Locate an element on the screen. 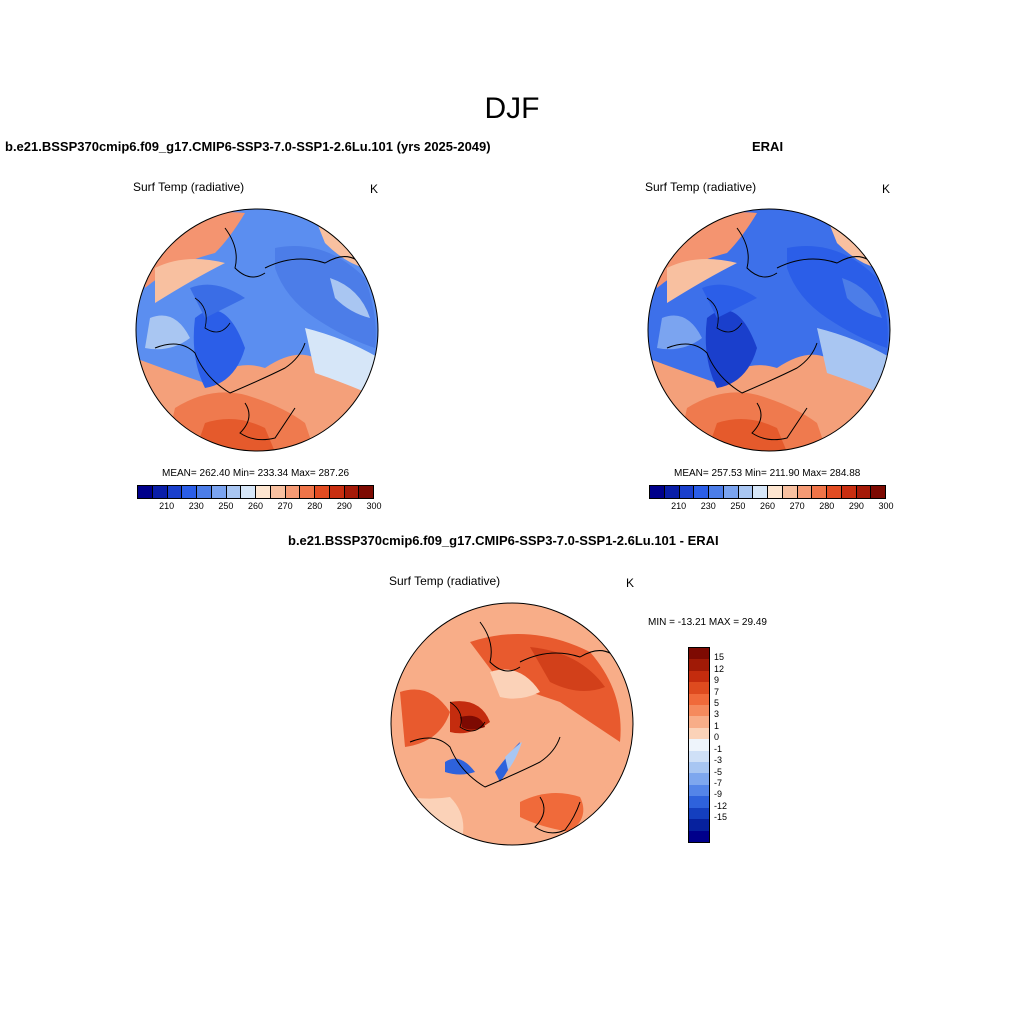 The image size is (1024, 1024). diff-variable-label: Surf Temp (radiative) is located at coordinates (445, 581).